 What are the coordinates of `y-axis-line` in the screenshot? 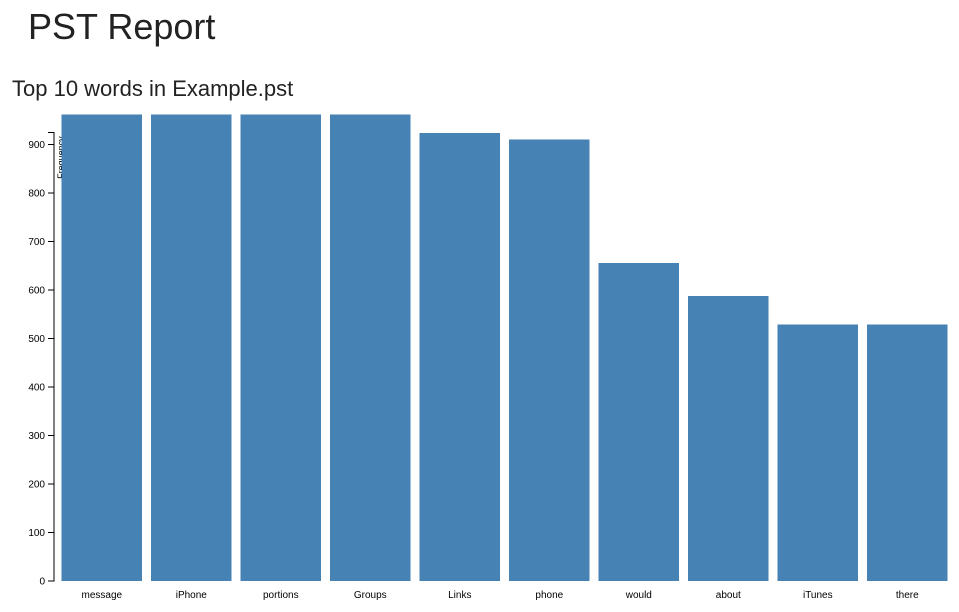 It's located at (51, 356).